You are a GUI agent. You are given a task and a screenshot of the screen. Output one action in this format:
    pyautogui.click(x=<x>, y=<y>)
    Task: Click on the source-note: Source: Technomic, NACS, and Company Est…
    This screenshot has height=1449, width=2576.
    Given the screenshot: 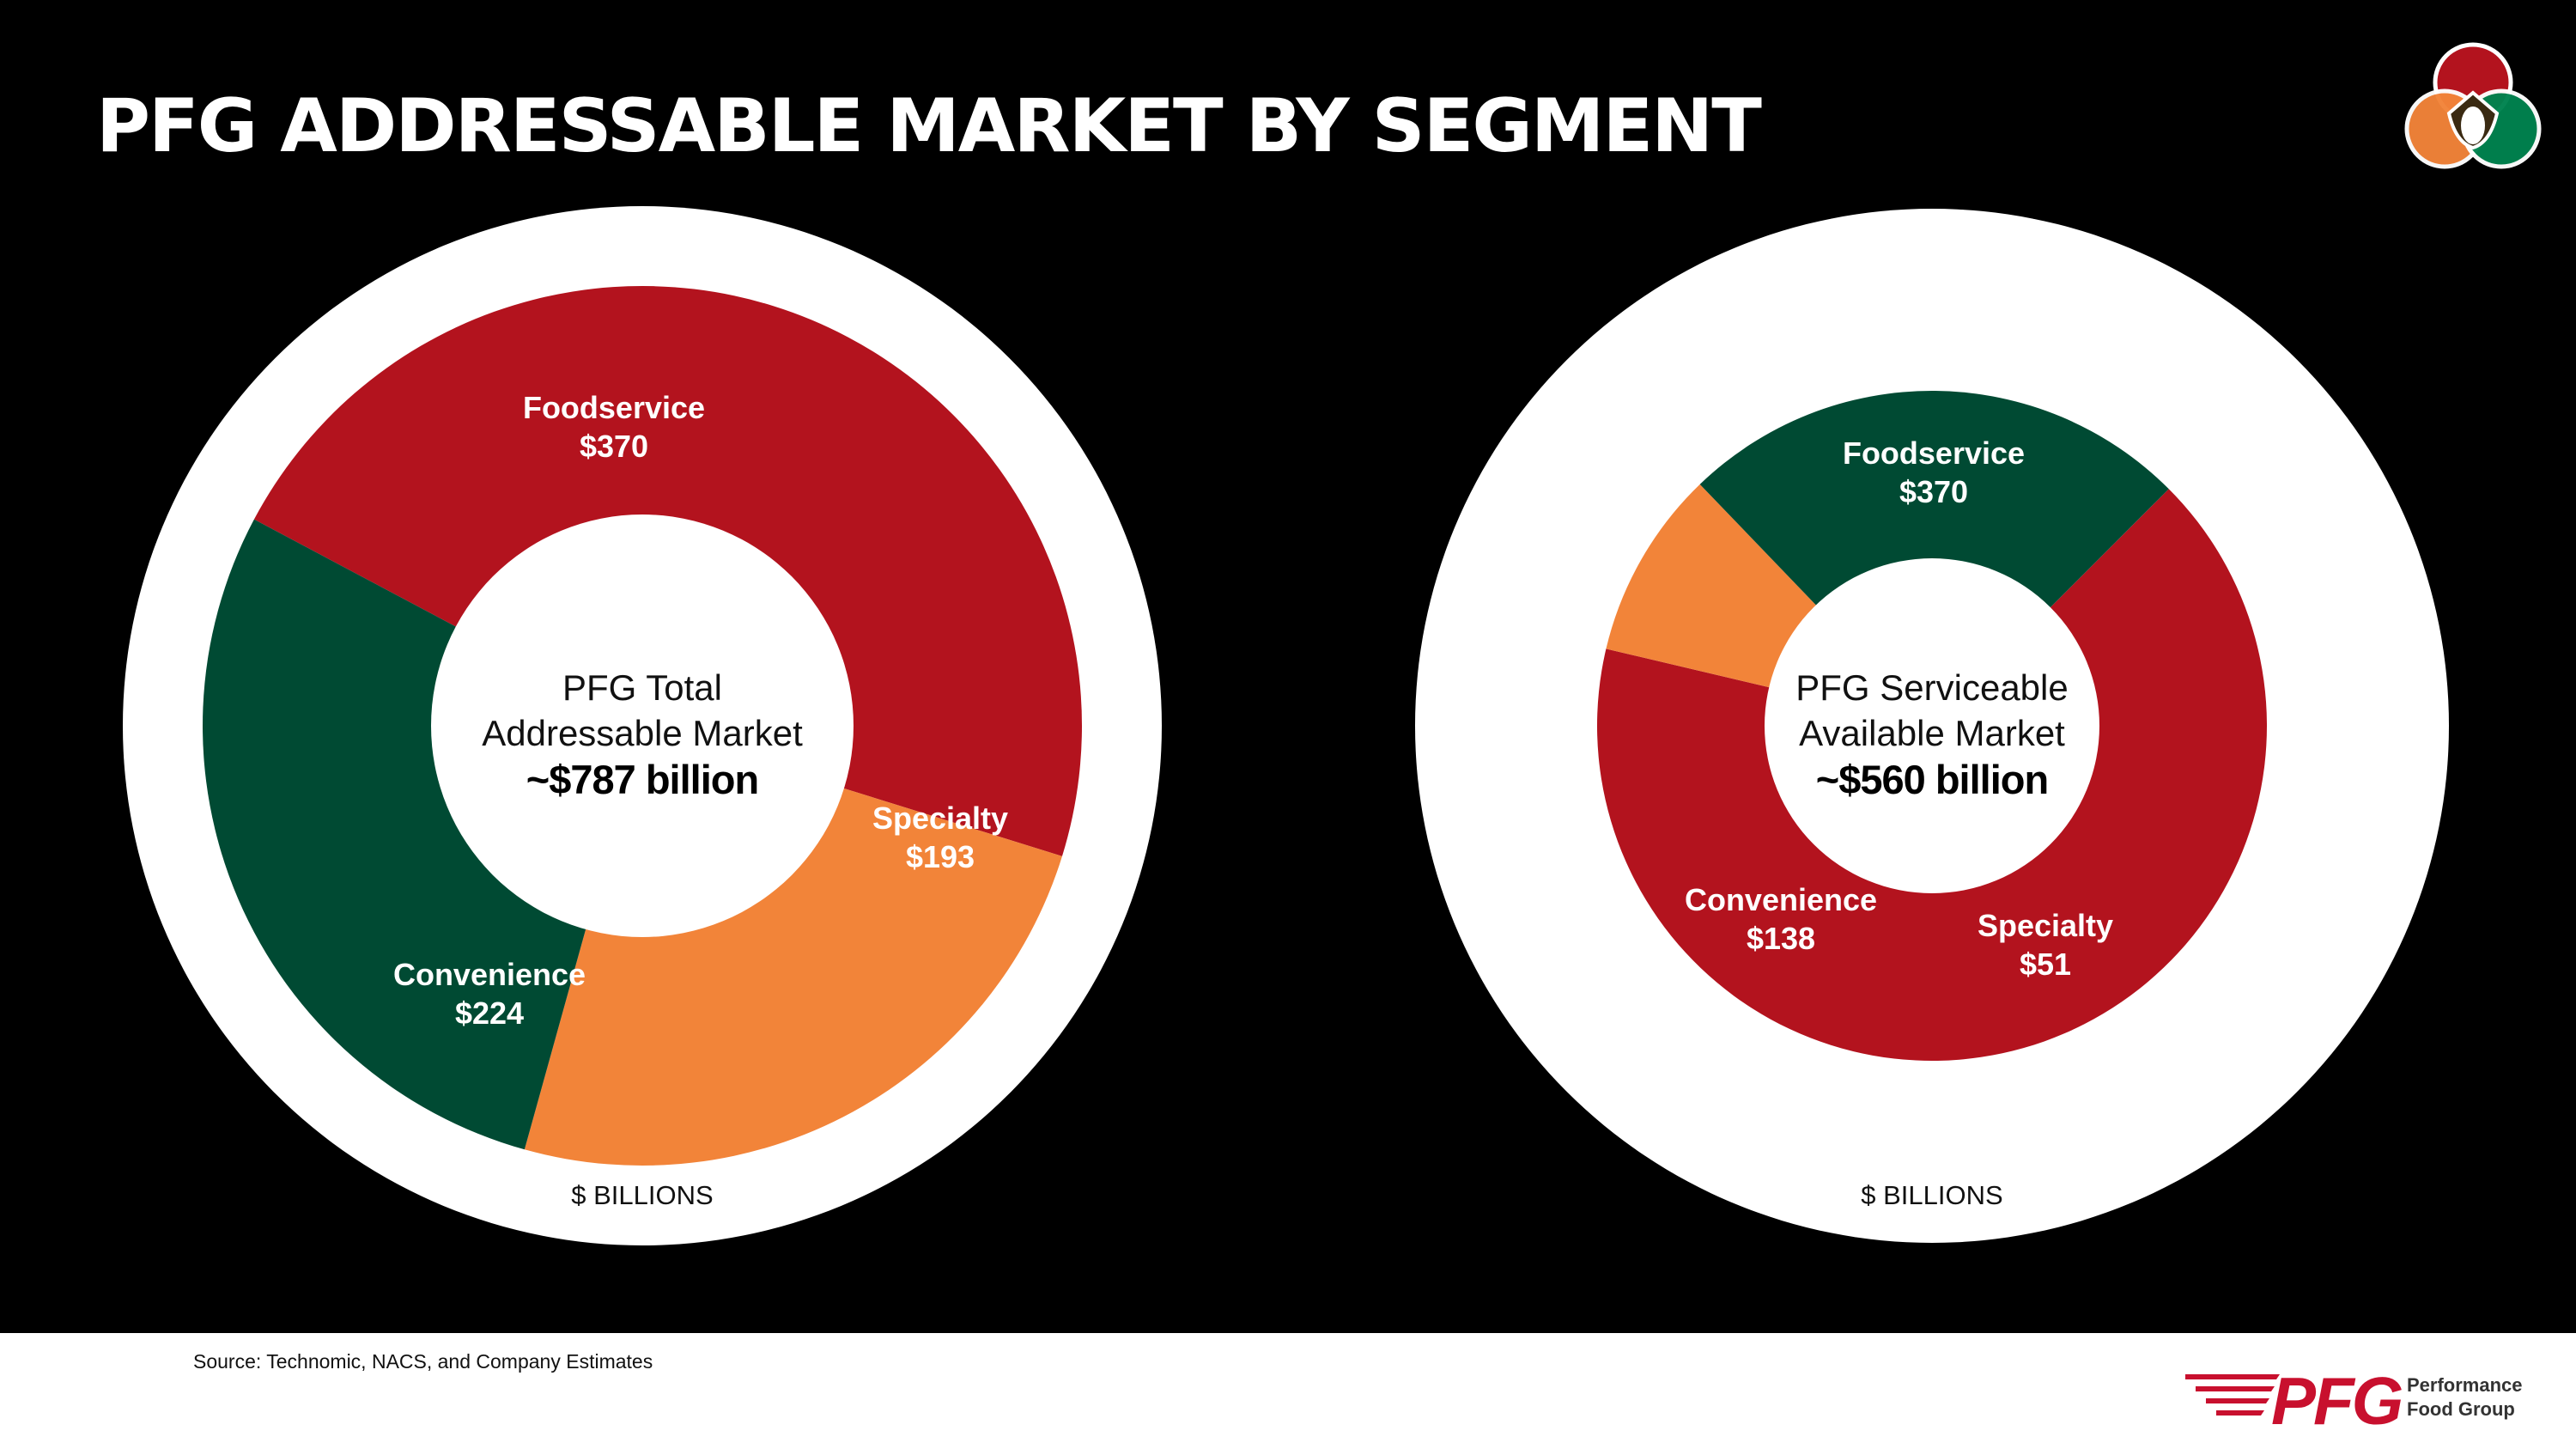 What is the action you would take?
    pyautogui.click(x=423, y=1361)
    